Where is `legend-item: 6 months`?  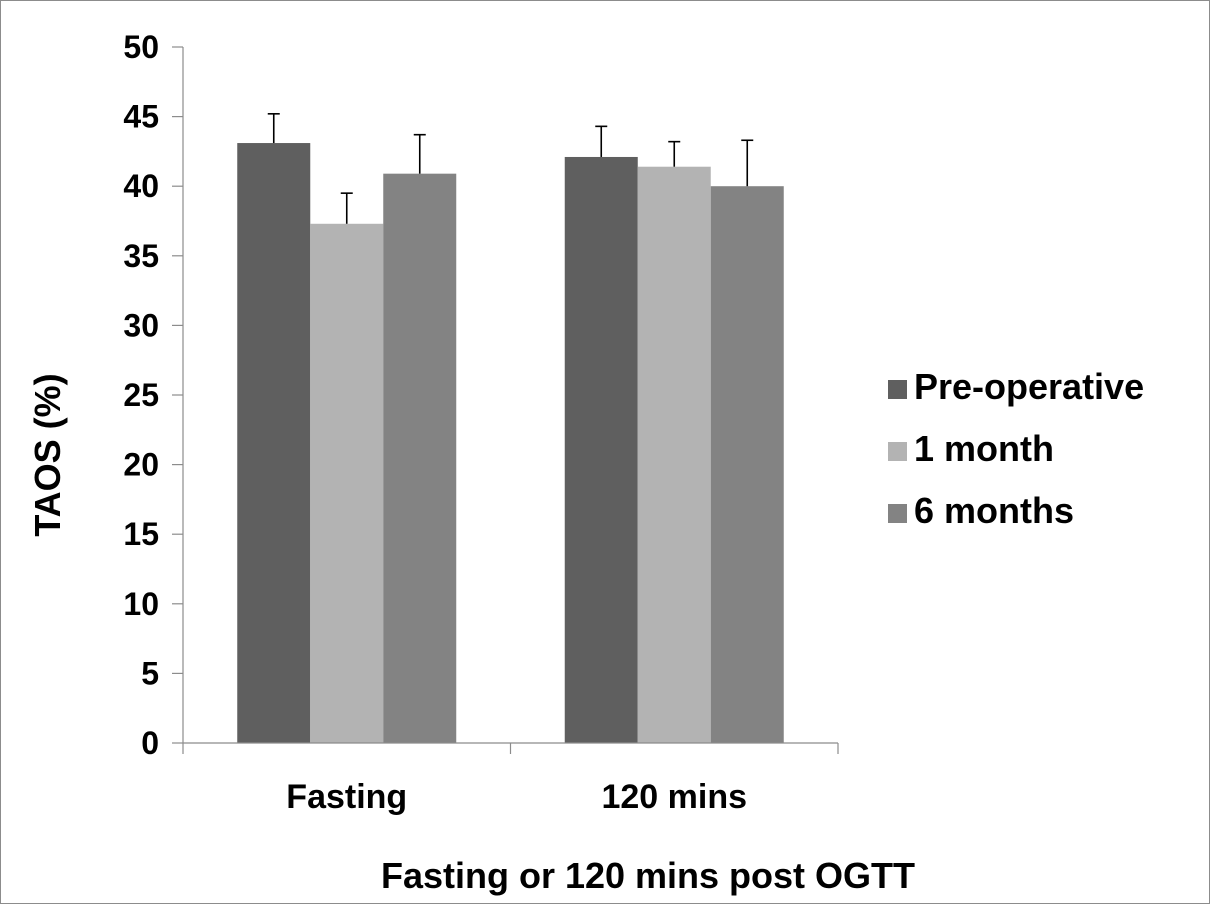
legend-item: 6 months is located at coordinates (981, 510).